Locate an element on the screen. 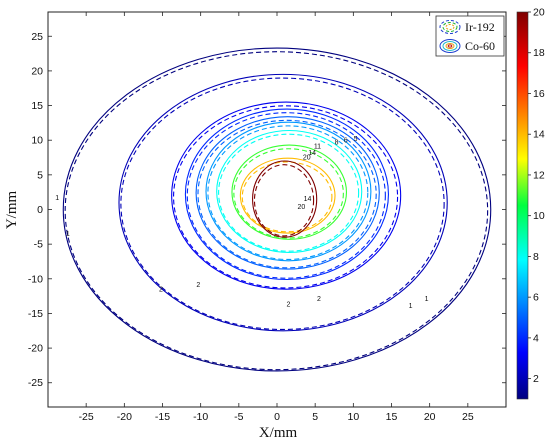  y-tick-label: 25 is located at coordinates (37, 37).